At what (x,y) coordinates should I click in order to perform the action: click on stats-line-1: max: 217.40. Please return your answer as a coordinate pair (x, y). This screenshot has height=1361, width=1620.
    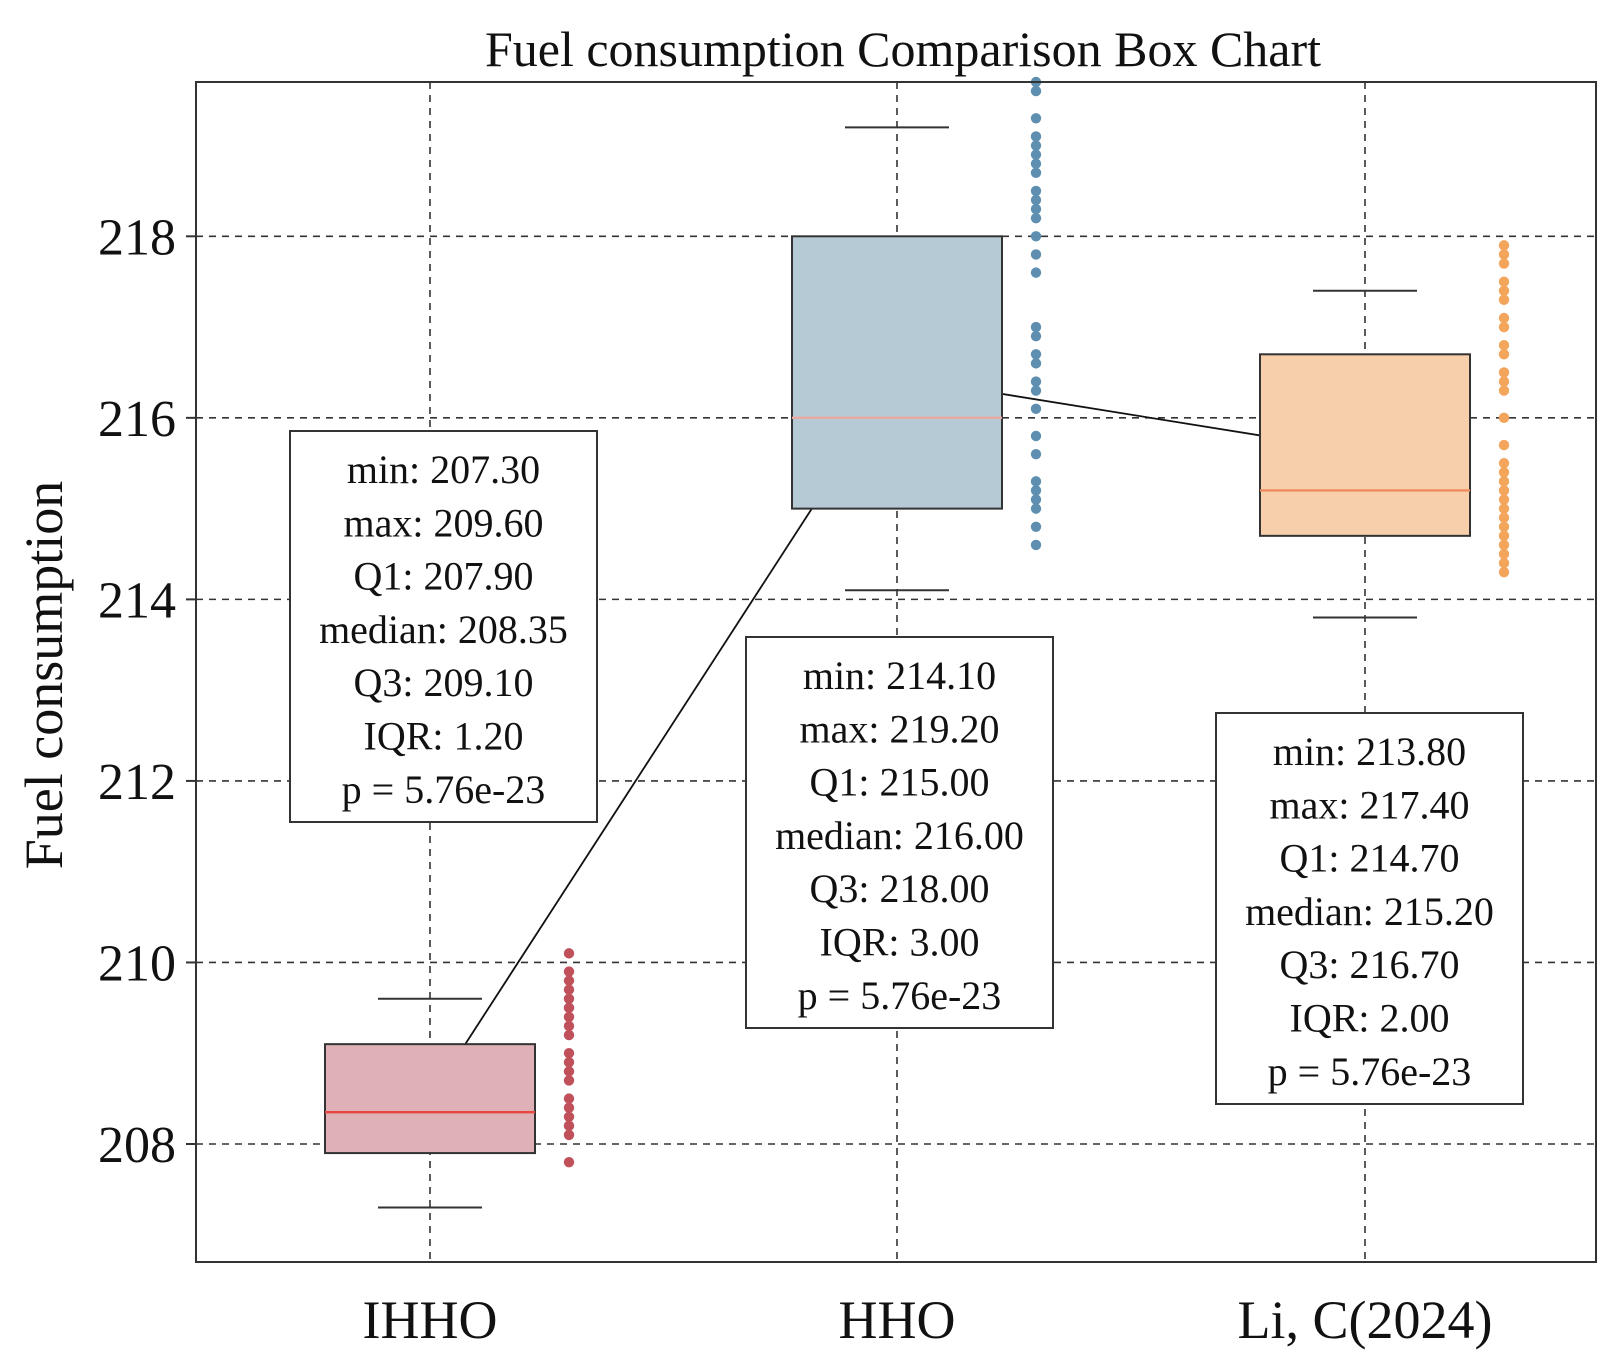
    Looking at the image, I should click on (1370, 804).